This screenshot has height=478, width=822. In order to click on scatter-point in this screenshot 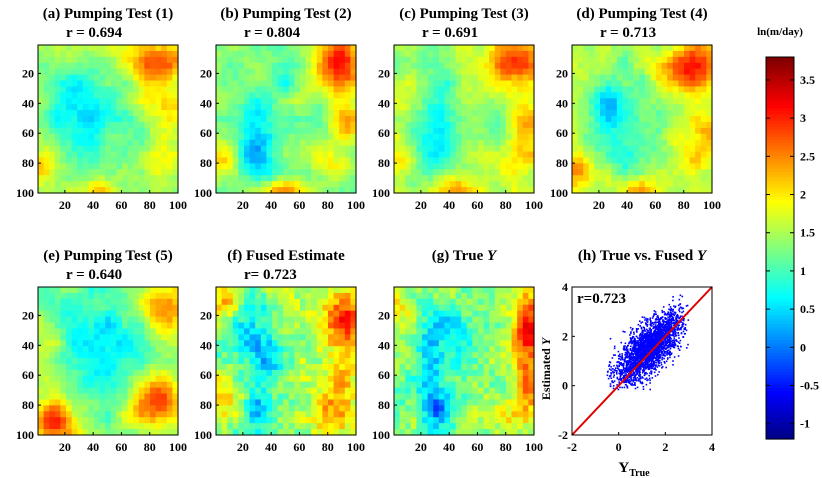, I will do `click(620, 376)`.